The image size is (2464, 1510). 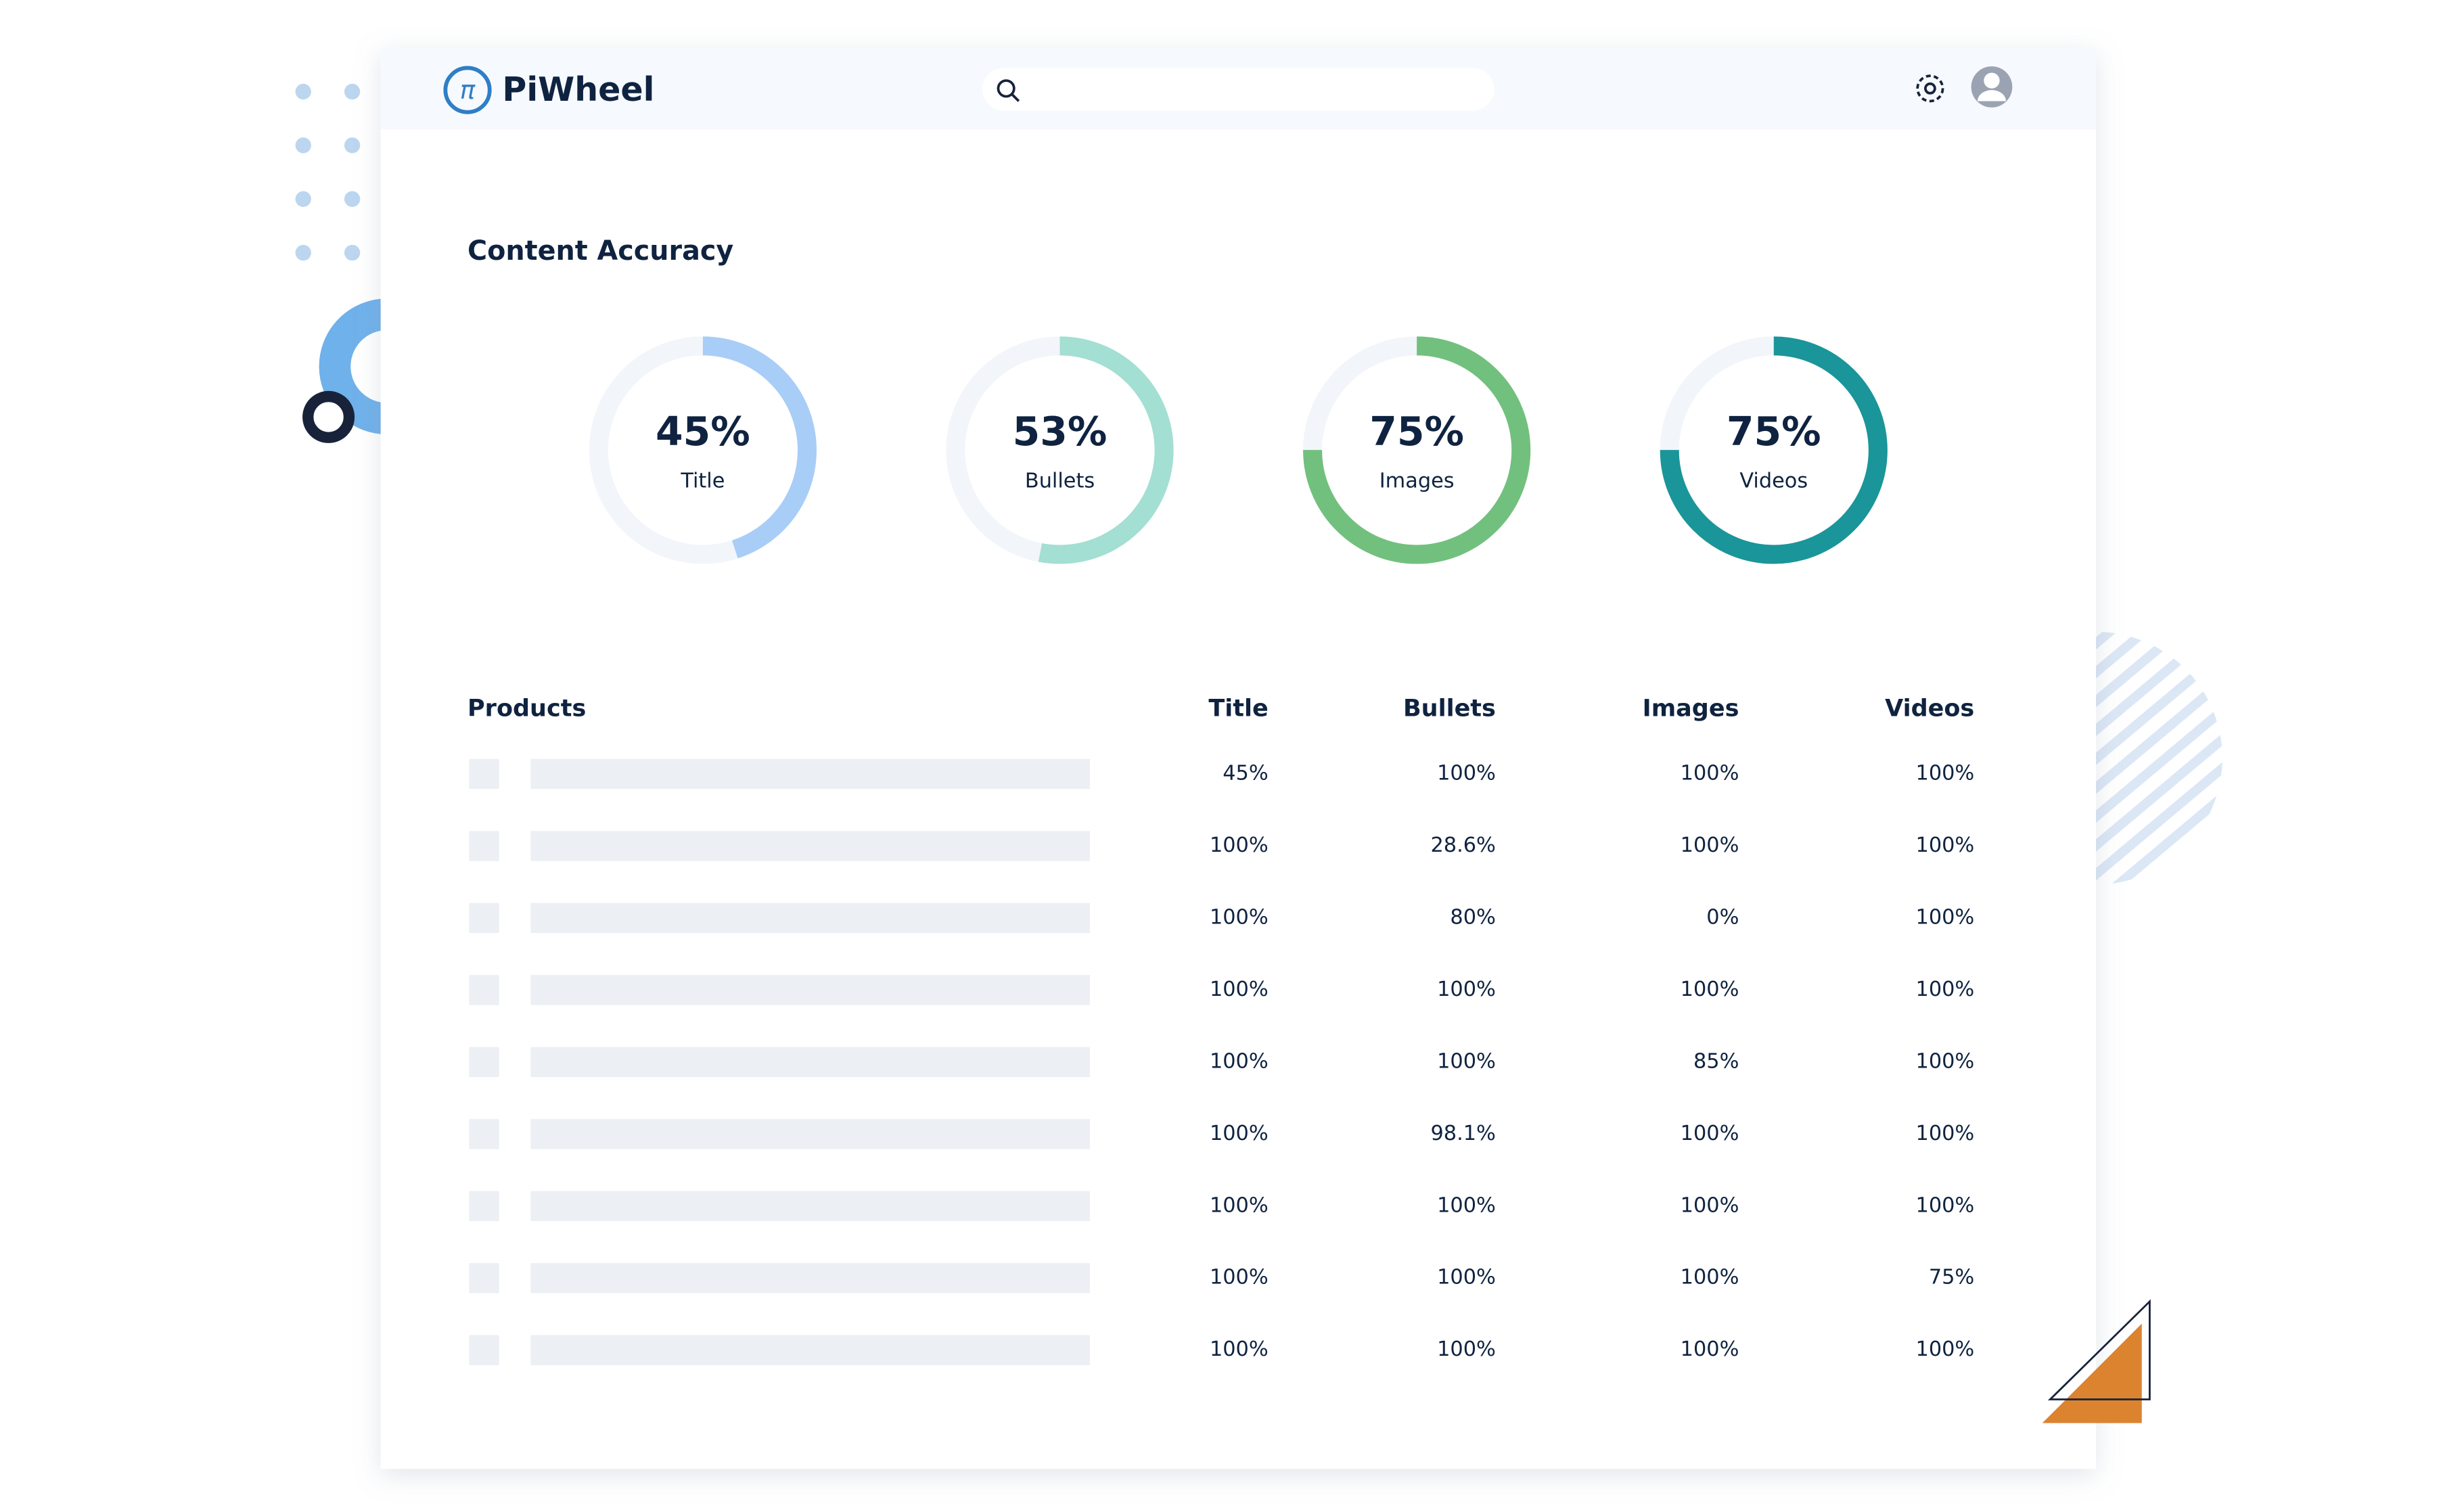 What do you see at coordinates (1008, 91) in the screenshot?
I see `search-icon` at bounding box center [1008, 91].